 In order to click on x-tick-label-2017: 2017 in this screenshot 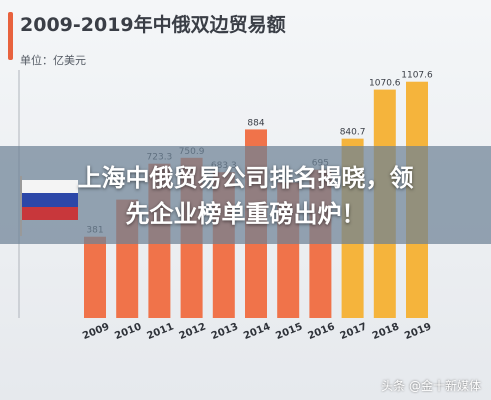, I will do `click(354, 331)`.